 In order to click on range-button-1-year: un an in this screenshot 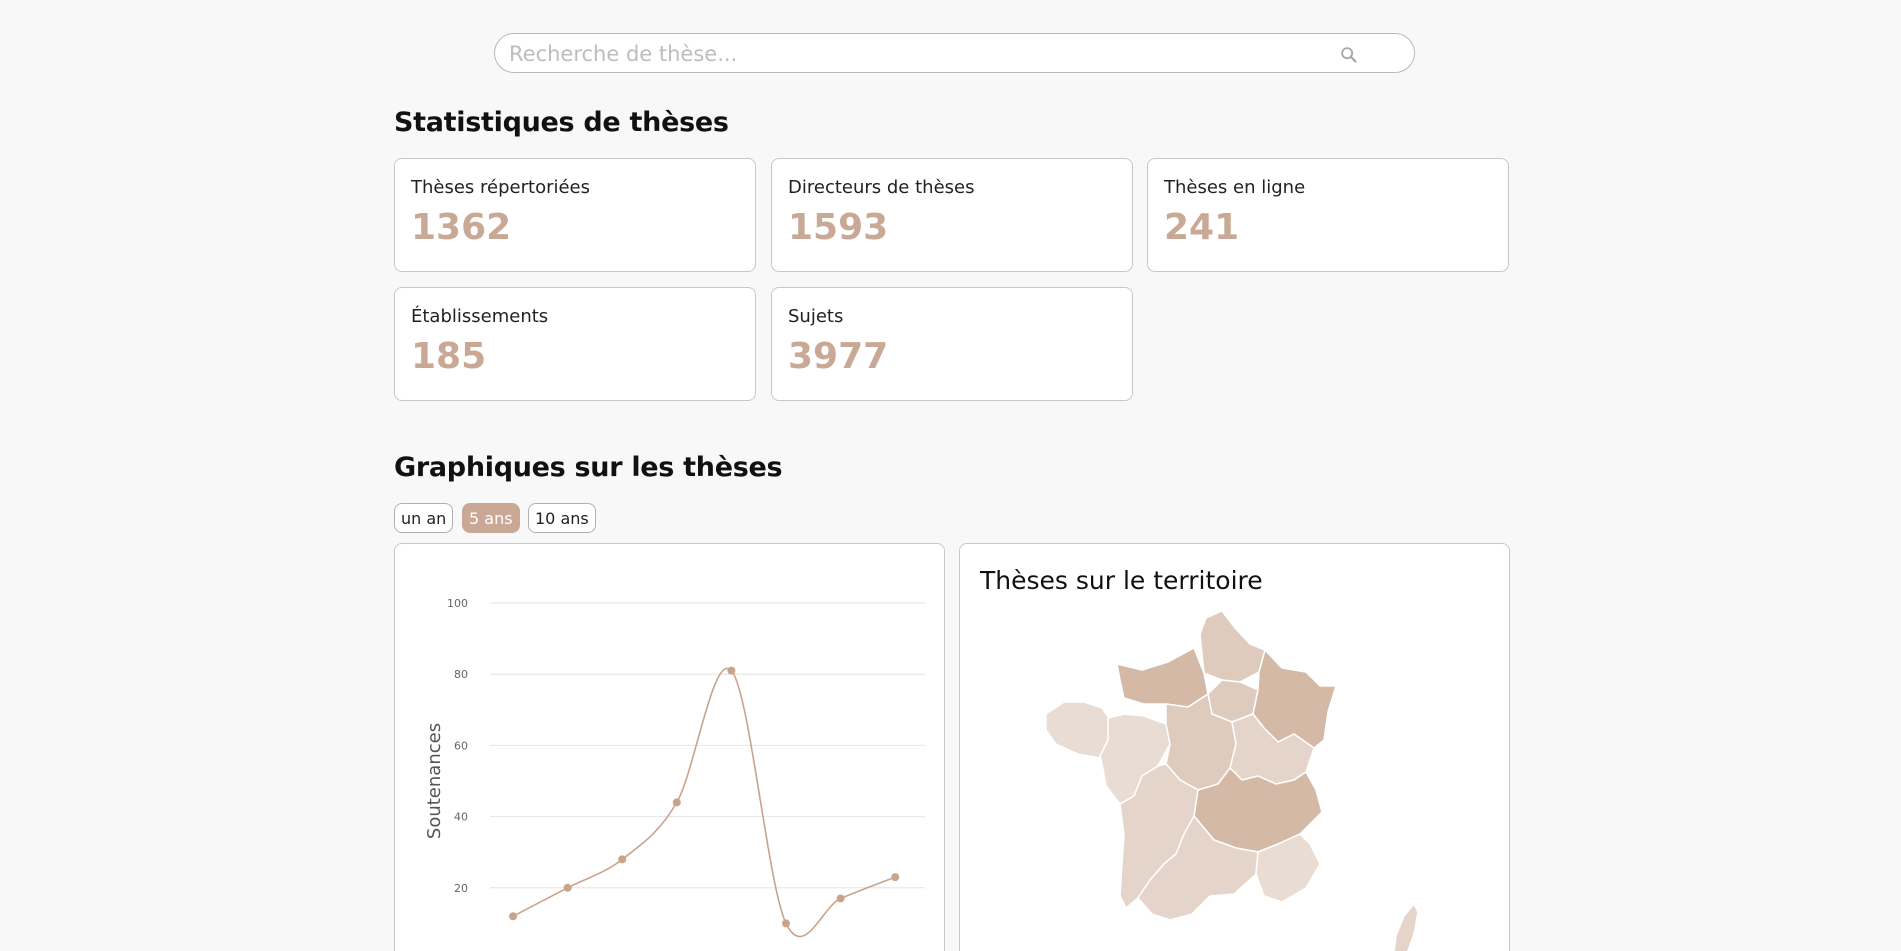, I will do `click(424, 518)`.